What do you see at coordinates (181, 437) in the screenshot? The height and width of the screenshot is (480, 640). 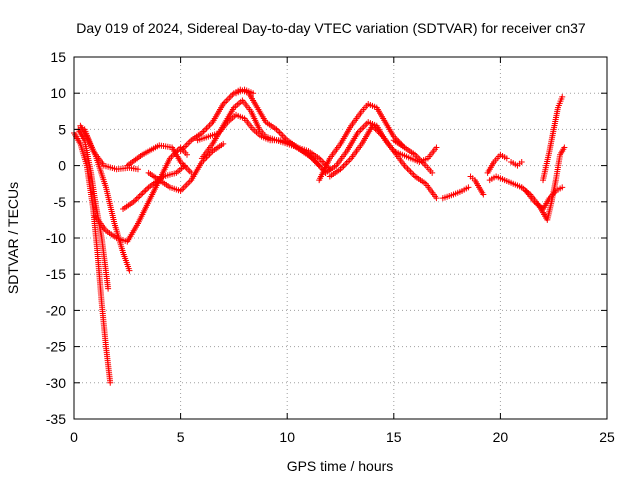 I see `x-tick-label: 5` at bounding box center [181, 437].